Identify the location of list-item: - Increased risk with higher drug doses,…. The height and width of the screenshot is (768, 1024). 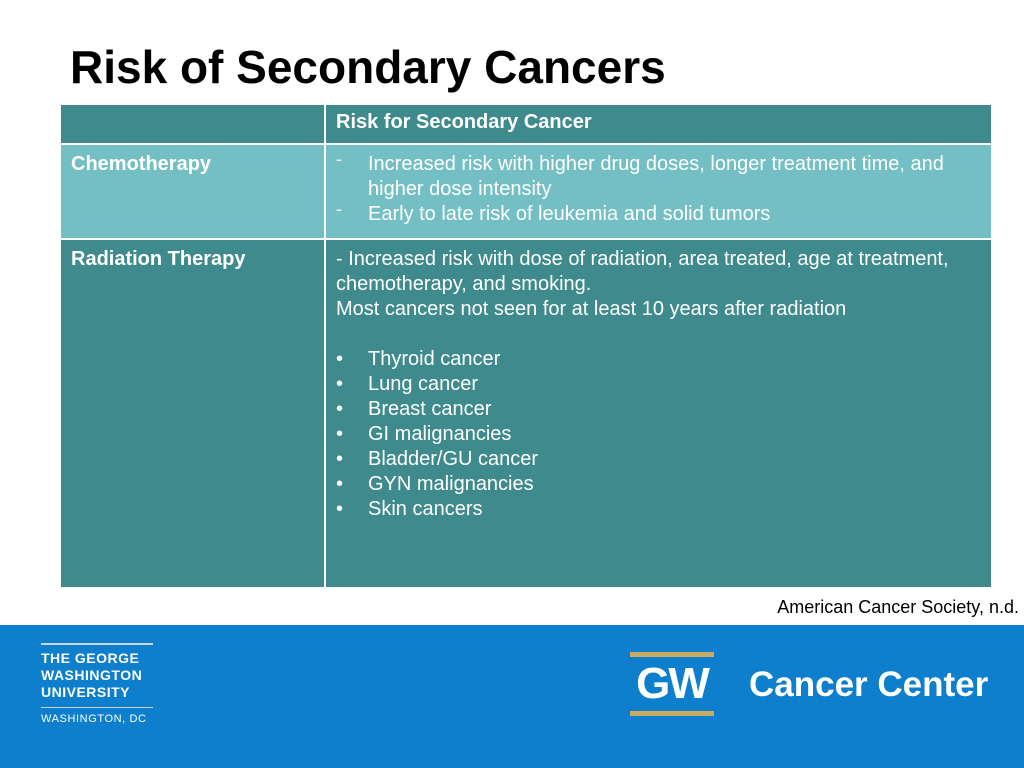
(658, 175).